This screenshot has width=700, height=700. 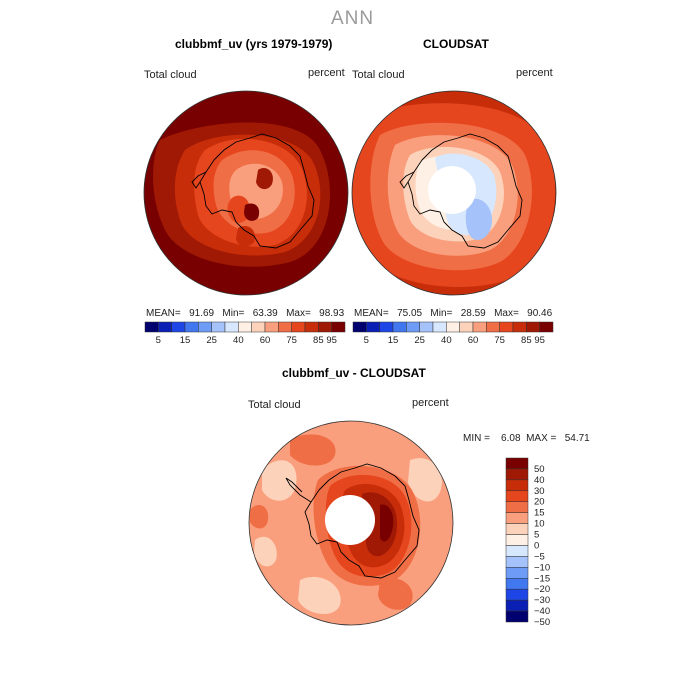 I want to click on map-panel2, so click(x=454, y=193).